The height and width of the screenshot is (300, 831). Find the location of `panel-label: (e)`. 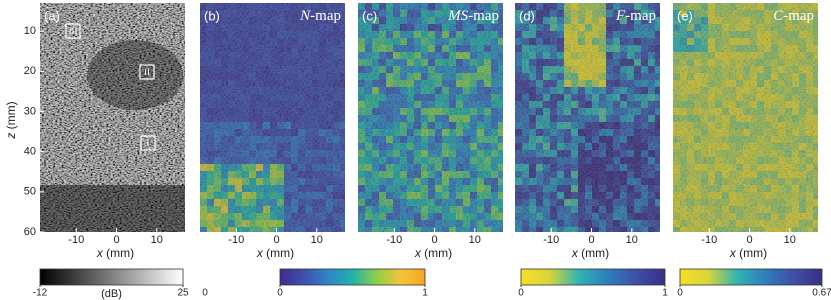

panel-label: (e) is located at coordinates (685, 15).